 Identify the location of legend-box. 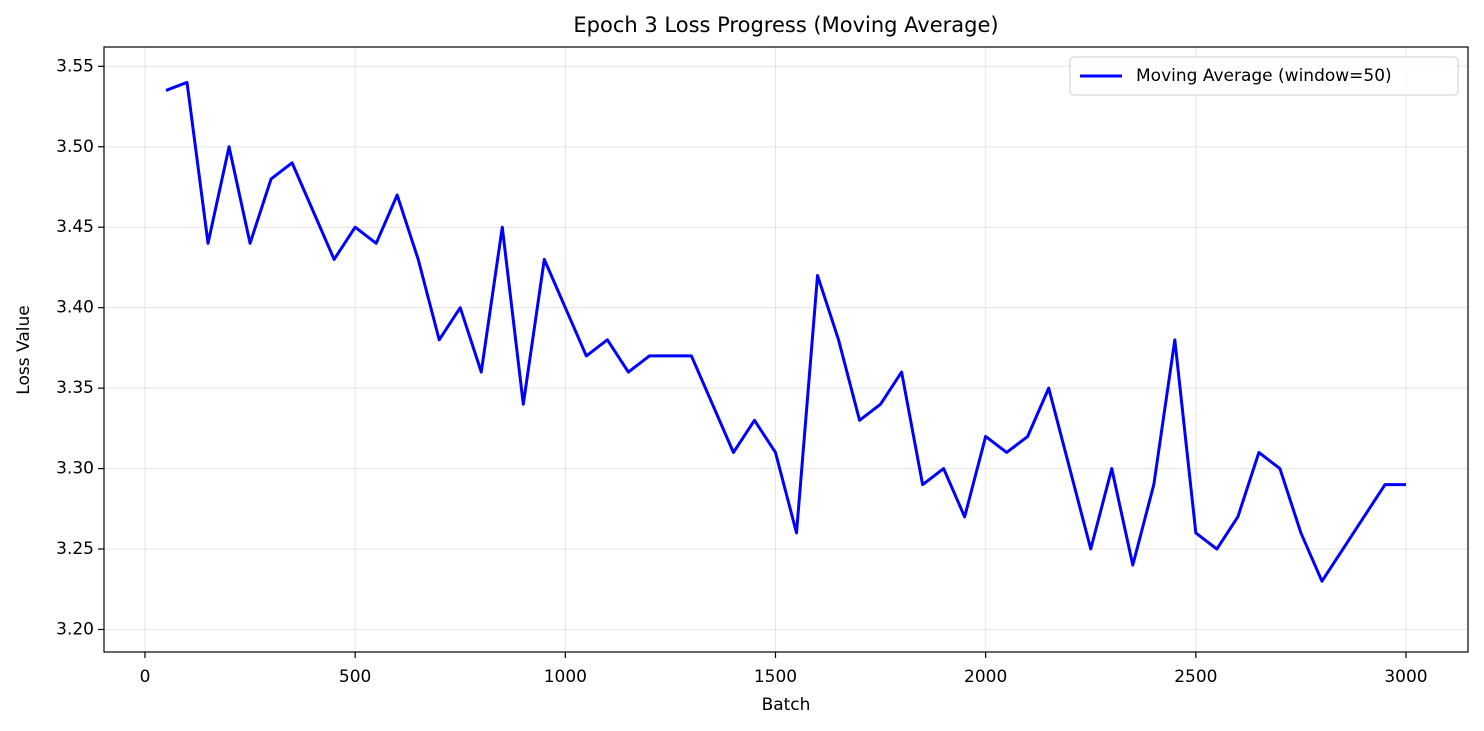
(1264, 76).